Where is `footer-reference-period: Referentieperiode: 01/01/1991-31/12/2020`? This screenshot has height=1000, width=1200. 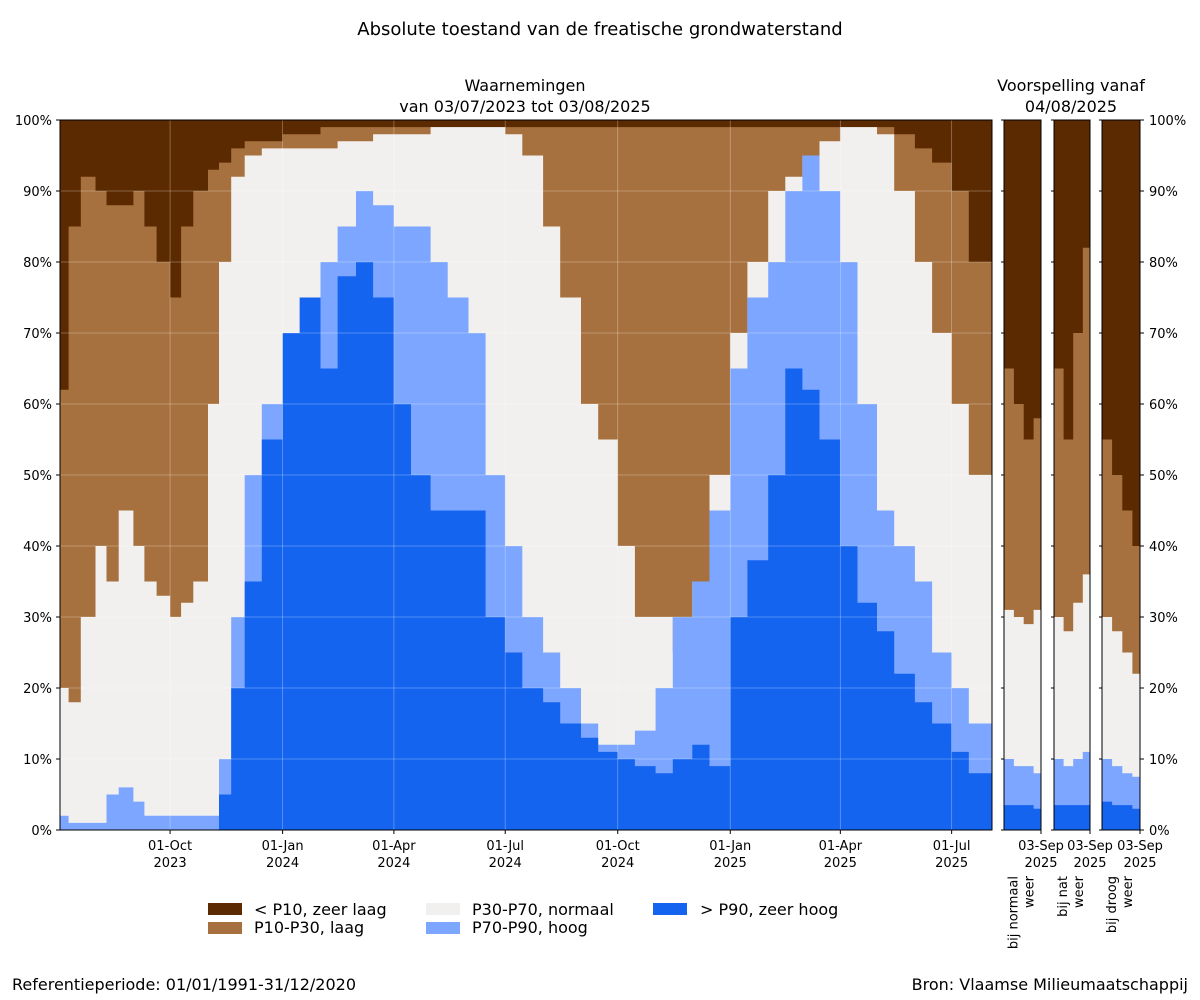
footer-reference-period: Referentieperiode: 01/01/1991-31/12/2020 is located at coordinates (184, 984).